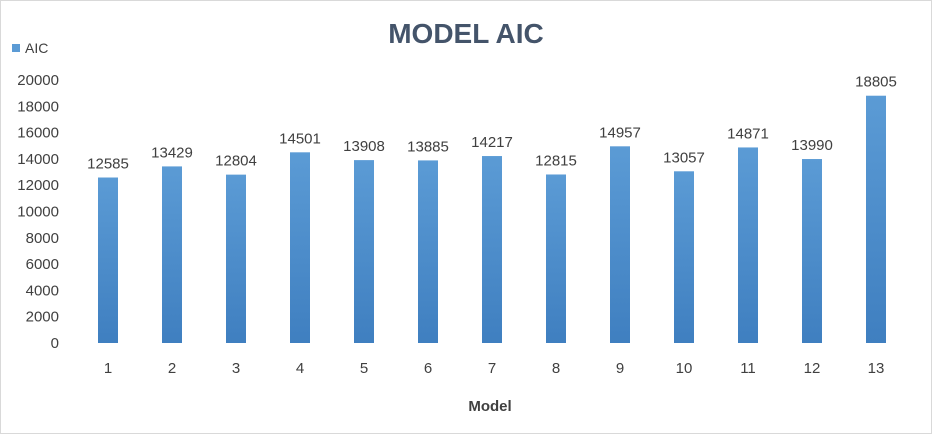  Describe the element at coordinates (489, 406) in the screenshot. I see `x-axis-title: Model` at that location.